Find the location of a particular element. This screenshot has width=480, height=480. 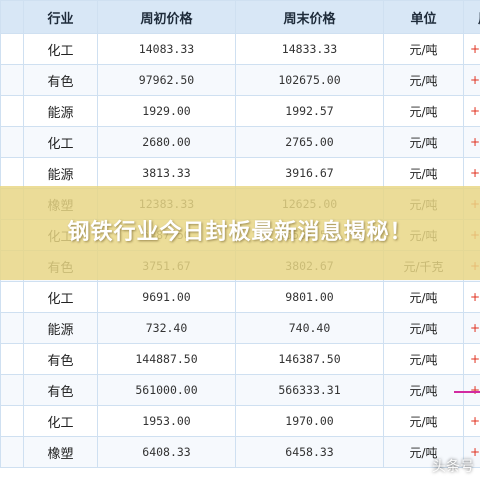

cell-end-price: 14833.33 is located at coordinates (309, 49).